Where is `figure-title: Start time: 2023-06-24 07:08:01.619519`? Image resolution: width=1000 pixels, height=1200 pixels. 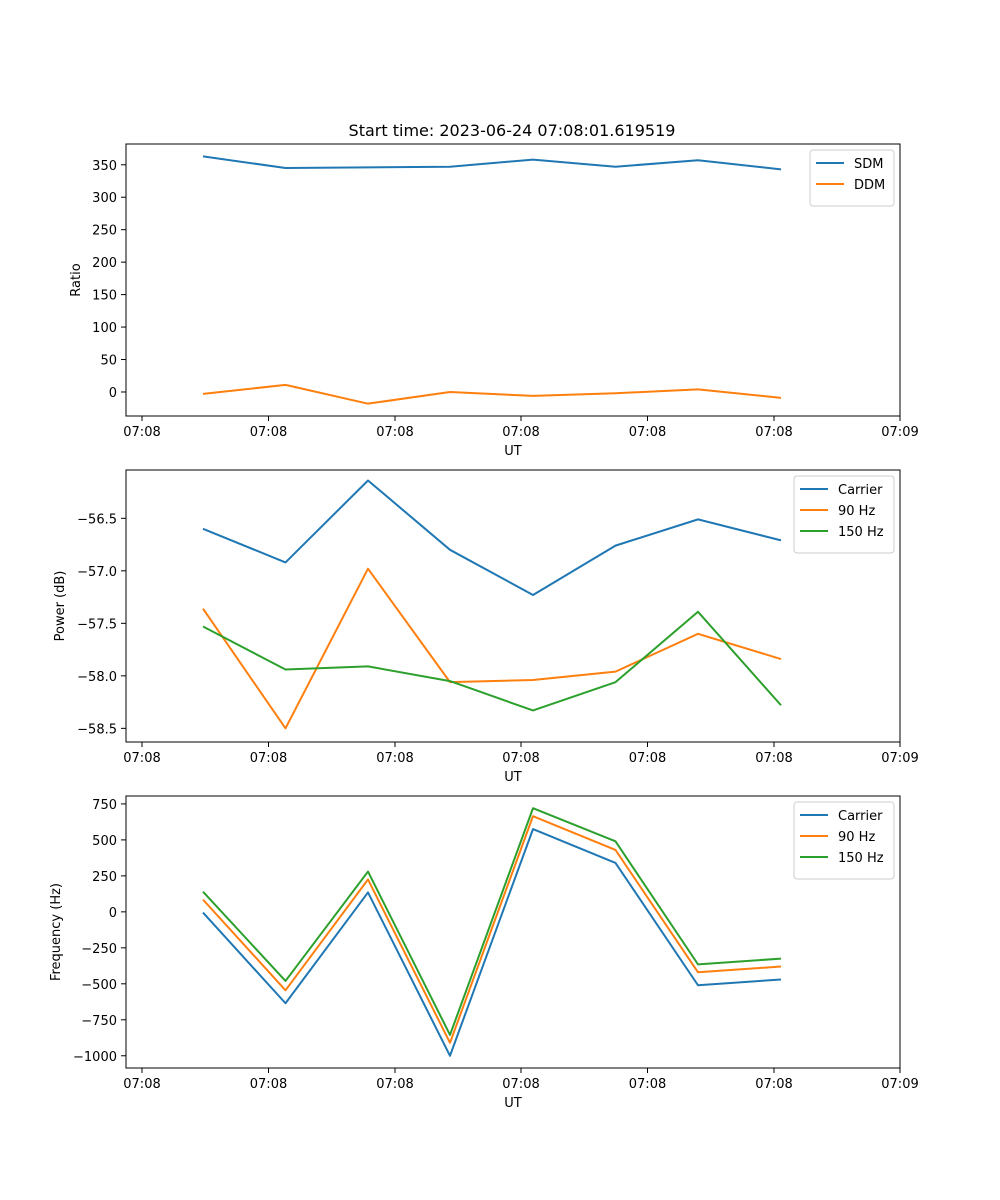
figure-title: Start time: 2023-06-24 07:08:01.619519 is located at coordinates (512, 130).